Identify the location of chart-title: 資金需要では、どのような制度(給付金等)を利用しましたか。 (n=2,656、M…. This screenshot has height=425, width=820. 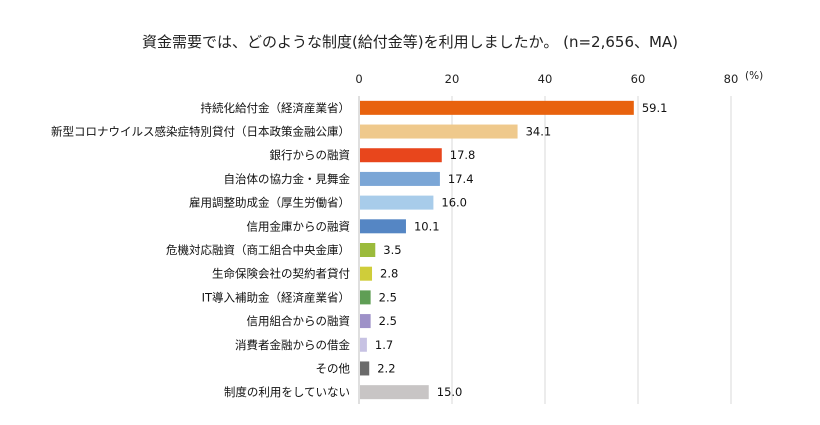
(410, 42).